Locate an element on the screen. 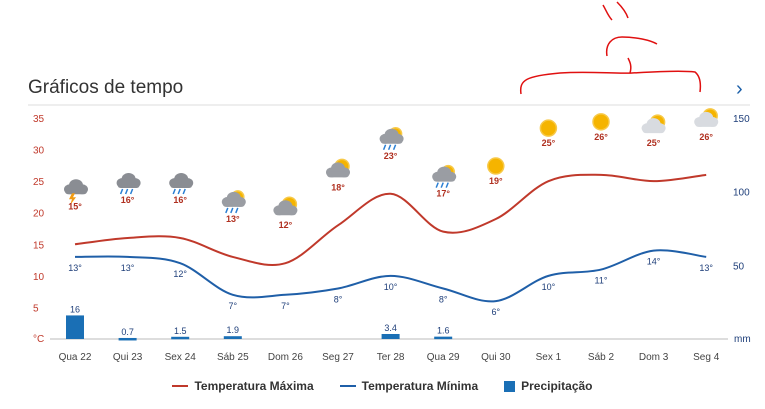 Image resolution: width=765 pixels, height=409 pixels. legend-item-precip: Precipitação is located at coordinates (548, 386).